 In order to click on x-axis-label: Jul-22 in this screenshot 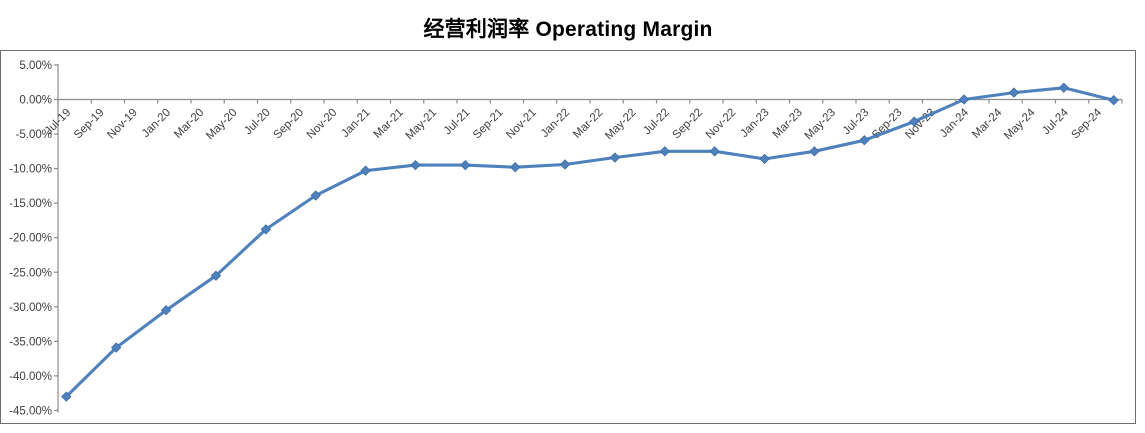, I will do `click(656, 122)`.